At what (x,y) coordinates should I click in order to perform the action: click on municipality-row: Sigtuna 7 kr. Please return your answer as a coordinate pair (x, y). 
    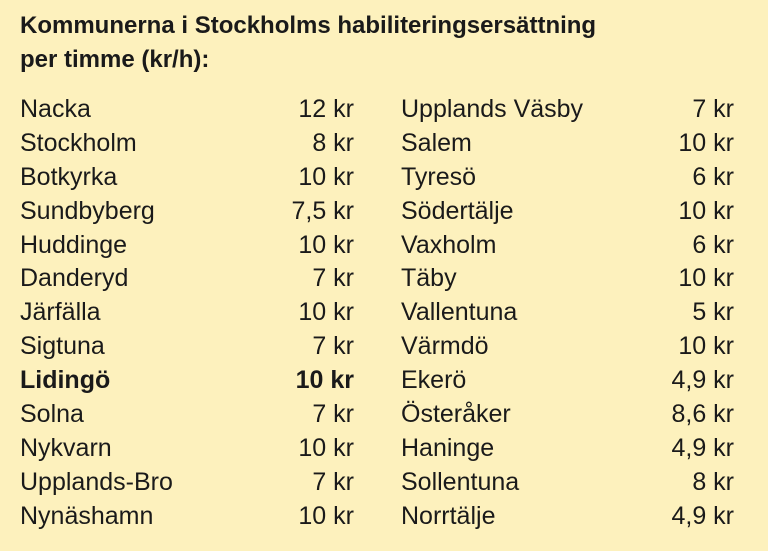
    Looking at the image, I should click on (187, 347).